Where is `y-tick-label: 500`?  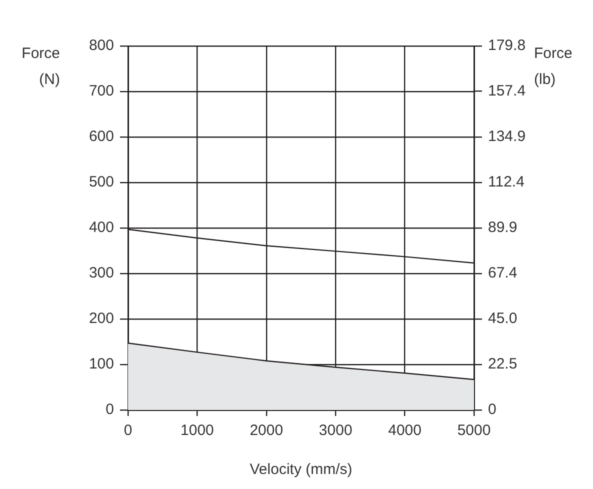 y-tick-label: 500 is located at coordinates (101, 182).